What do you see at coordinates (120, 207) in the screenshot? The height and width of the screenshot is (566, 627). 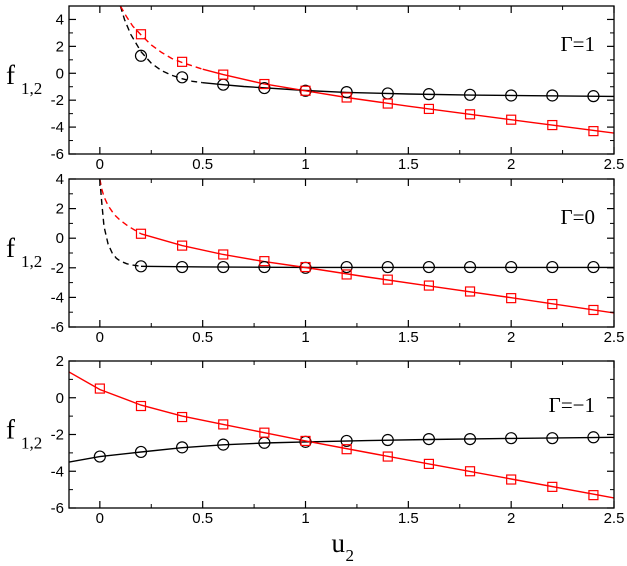 I see `curve-red-dashed` at bounding box center [120, 207].